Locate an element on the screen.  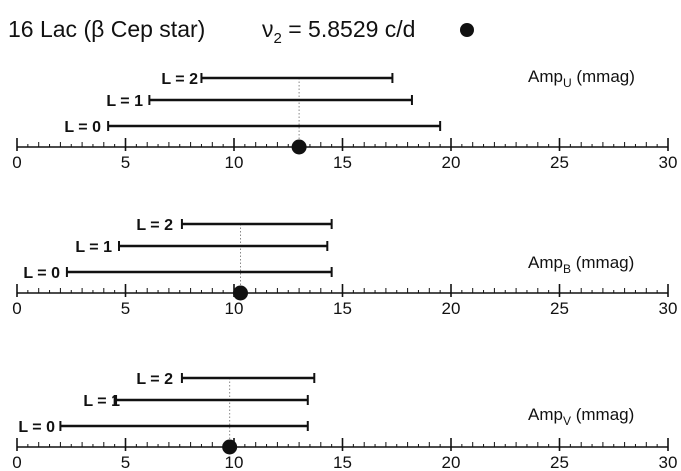
amplitude-axis-label: AmpB (mmag) is located at coordinates (581, 264).